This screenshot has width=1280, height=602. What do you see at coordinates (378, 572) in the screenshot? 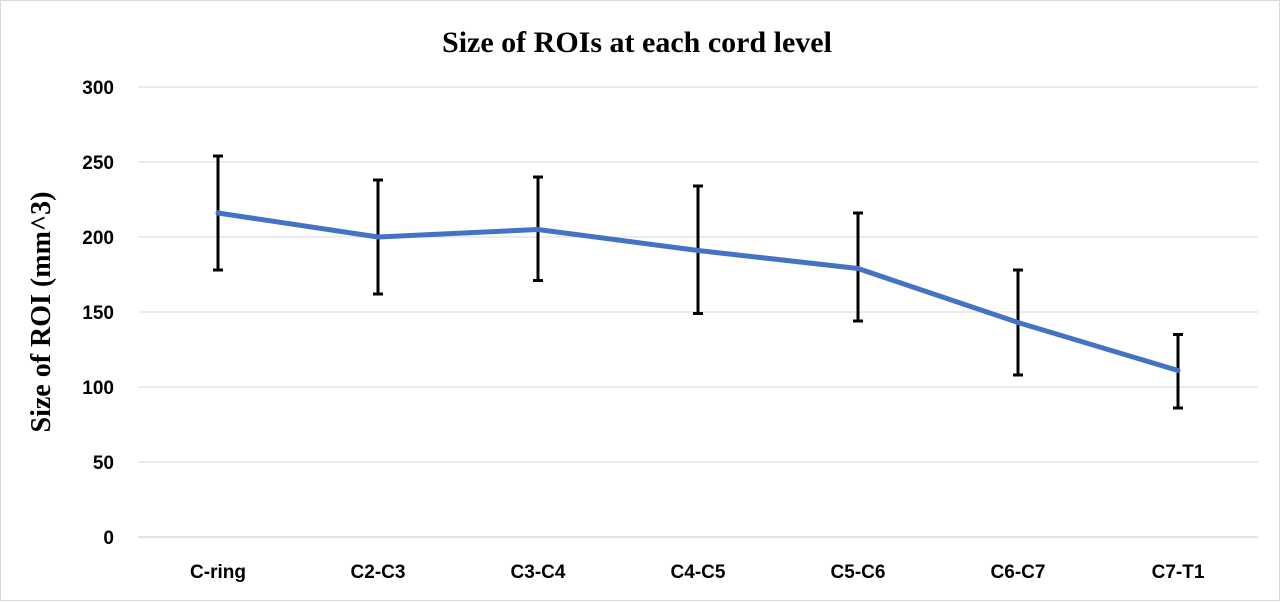
I see `x-tick-label: C2-C3` at bounding box center [378, 572].